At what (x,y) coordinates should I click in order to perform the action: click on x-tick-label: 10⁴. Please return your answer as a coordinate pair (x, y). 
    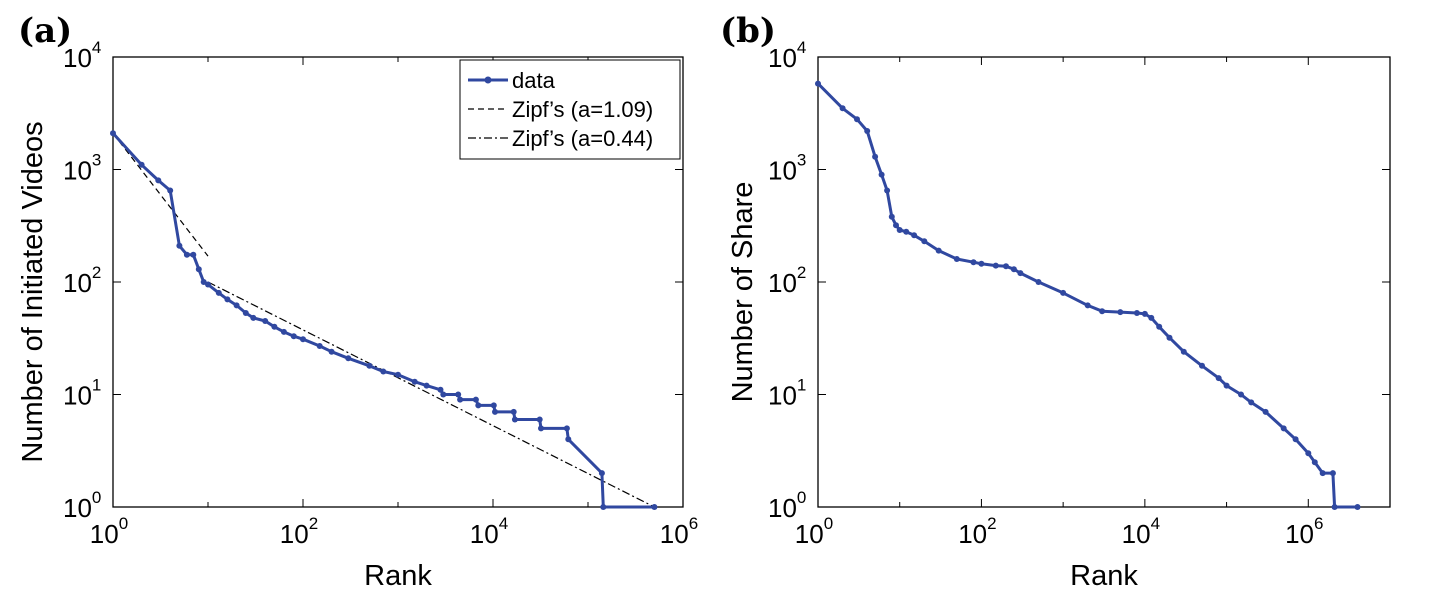
    Looking at the image, I should click on (489, 531).